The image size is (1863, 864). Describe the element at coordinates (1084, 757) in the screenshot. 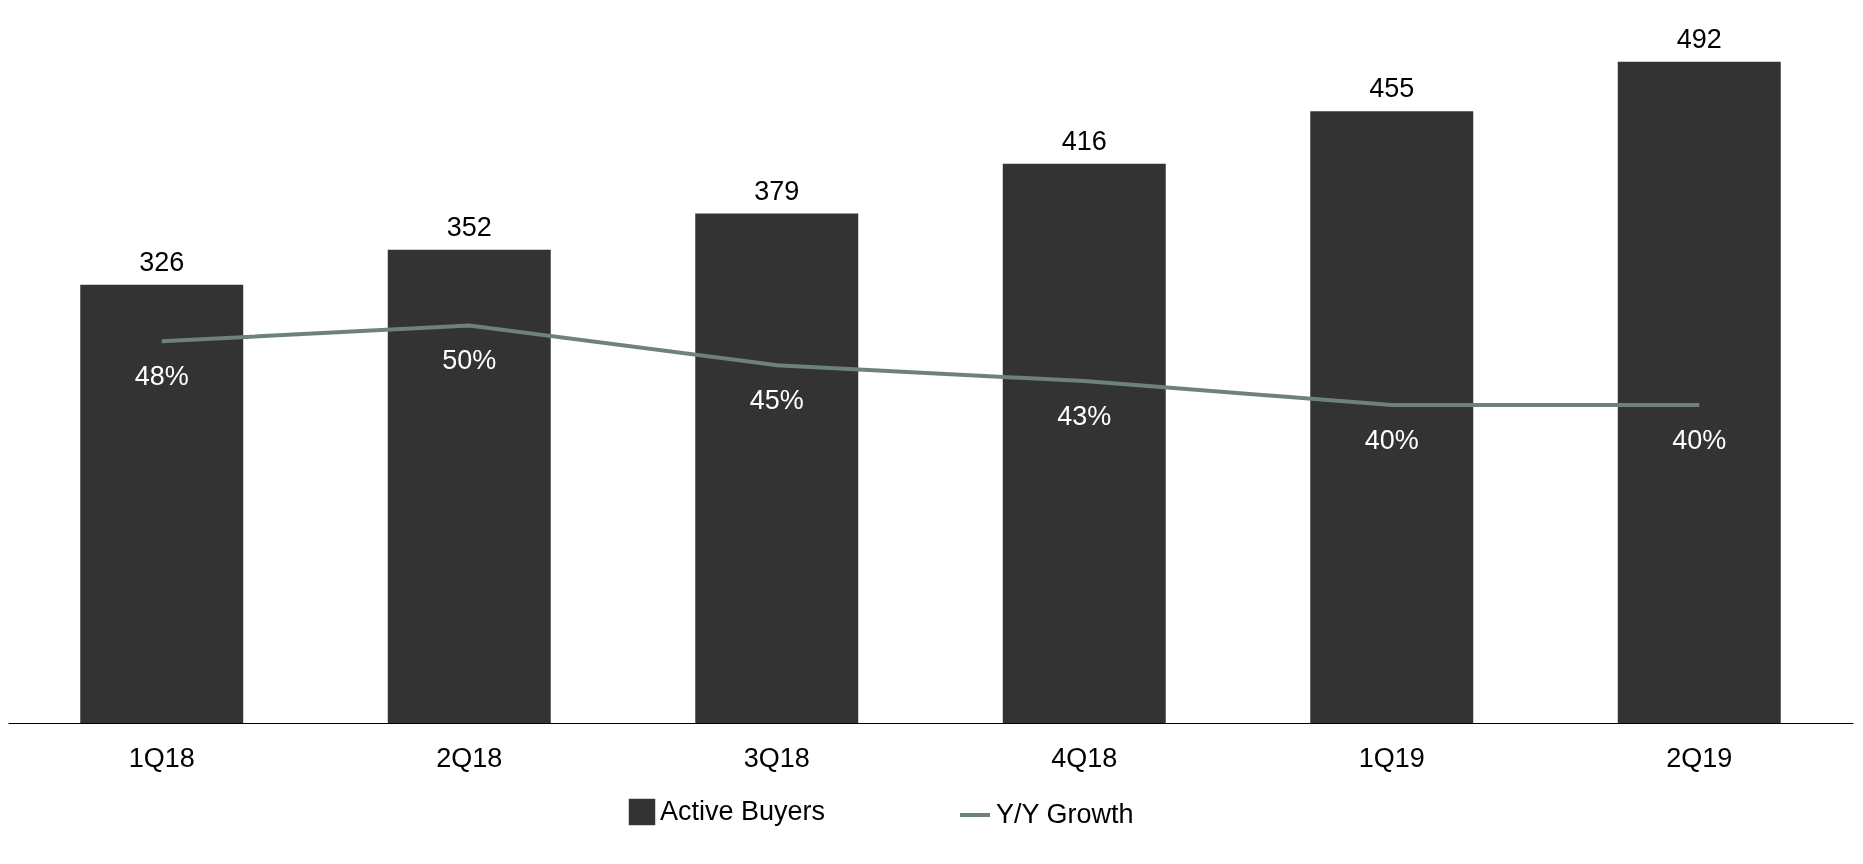

I see `x-tick-label: 4Q18` at that location.